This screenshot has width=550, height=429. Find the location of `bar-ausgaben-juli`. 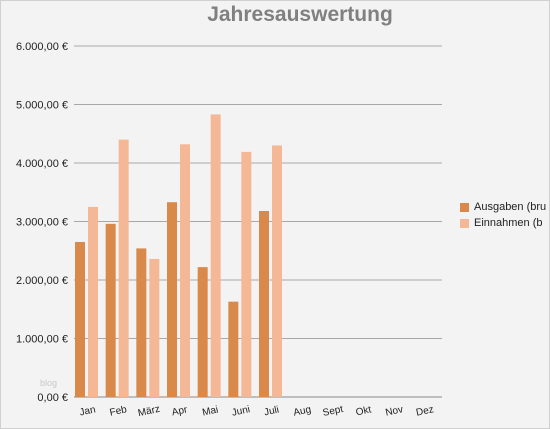

bar-ausgaben-juli is located at coordinates (264, 303).